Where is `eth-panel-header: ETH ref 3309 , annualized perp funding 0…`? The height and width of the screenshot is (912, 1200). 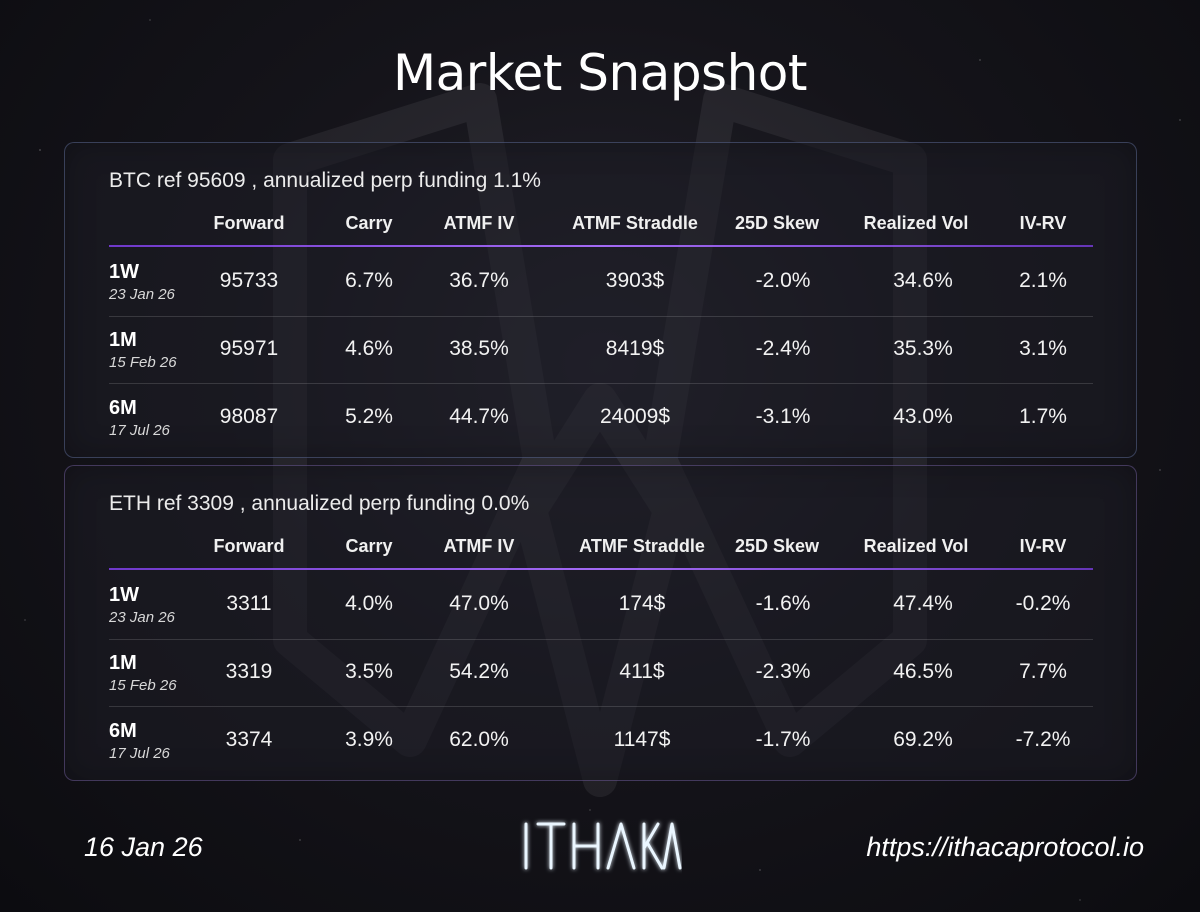
eth-panel-header: ETH ref 3309 , annualized perp funding 0… is located at coordinates (319, 503).